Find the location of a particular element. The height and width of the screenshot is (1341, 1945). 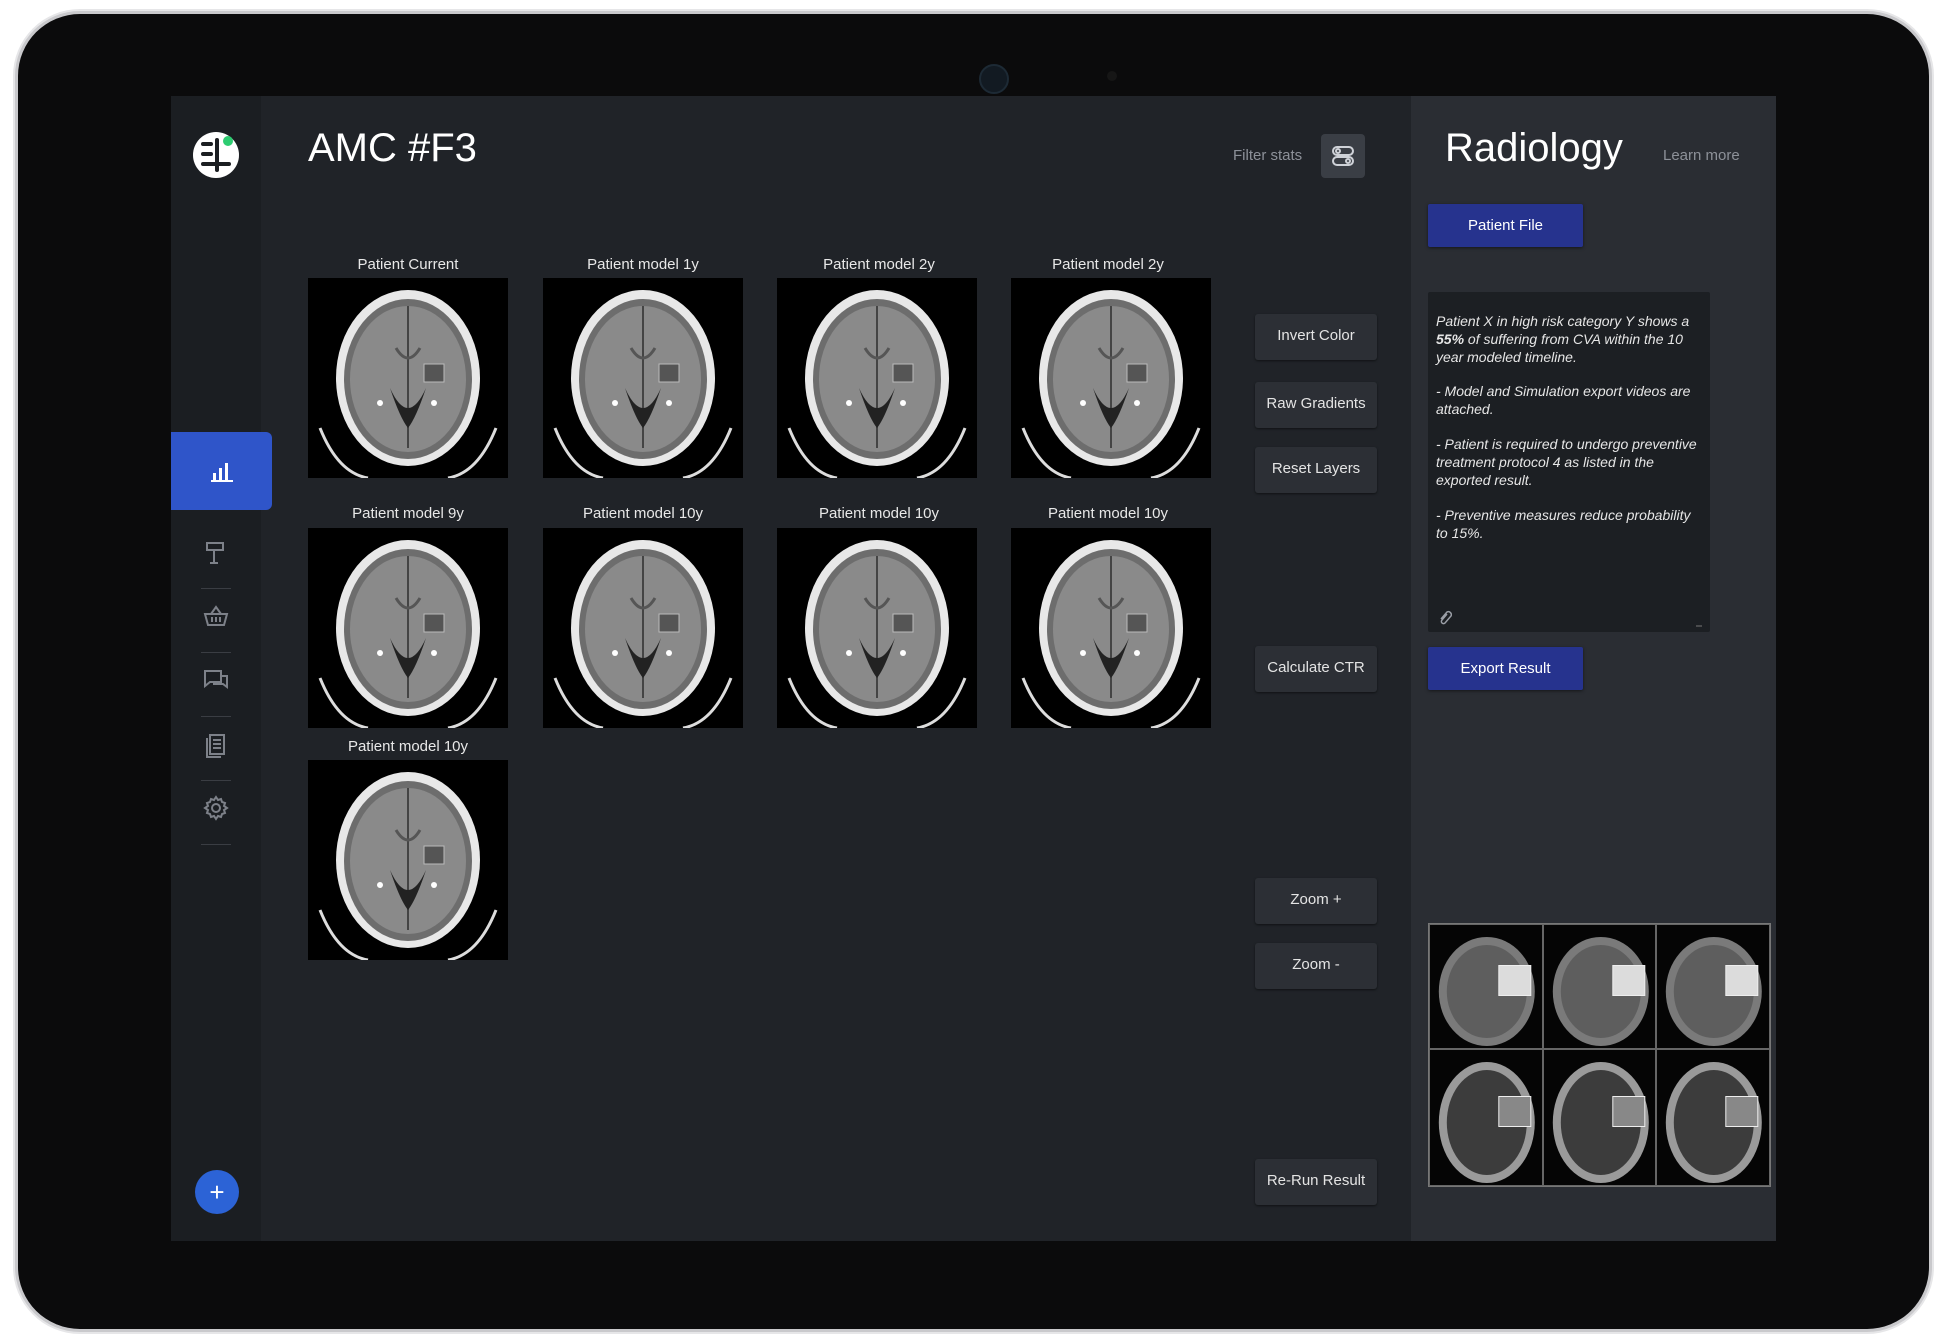

filter-stats-button is located at coordinates (1343, 156).